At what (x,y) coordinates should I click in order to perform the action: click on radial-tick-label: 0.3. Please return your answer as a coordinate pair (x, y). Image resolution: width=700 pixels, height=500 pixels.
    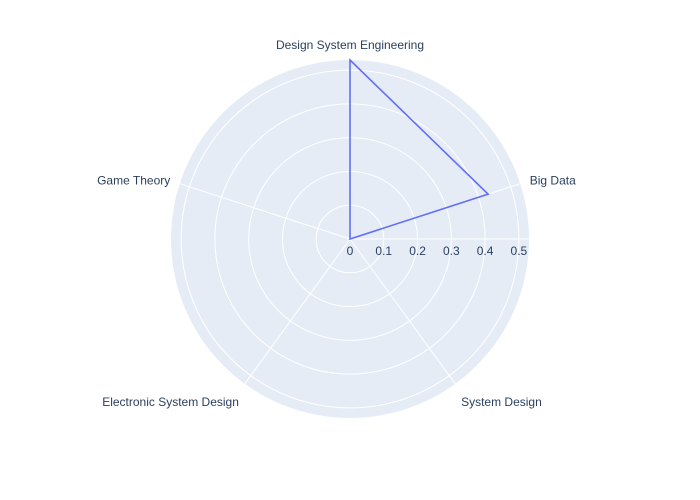
    Looking at the image, I should click on (451, 251).